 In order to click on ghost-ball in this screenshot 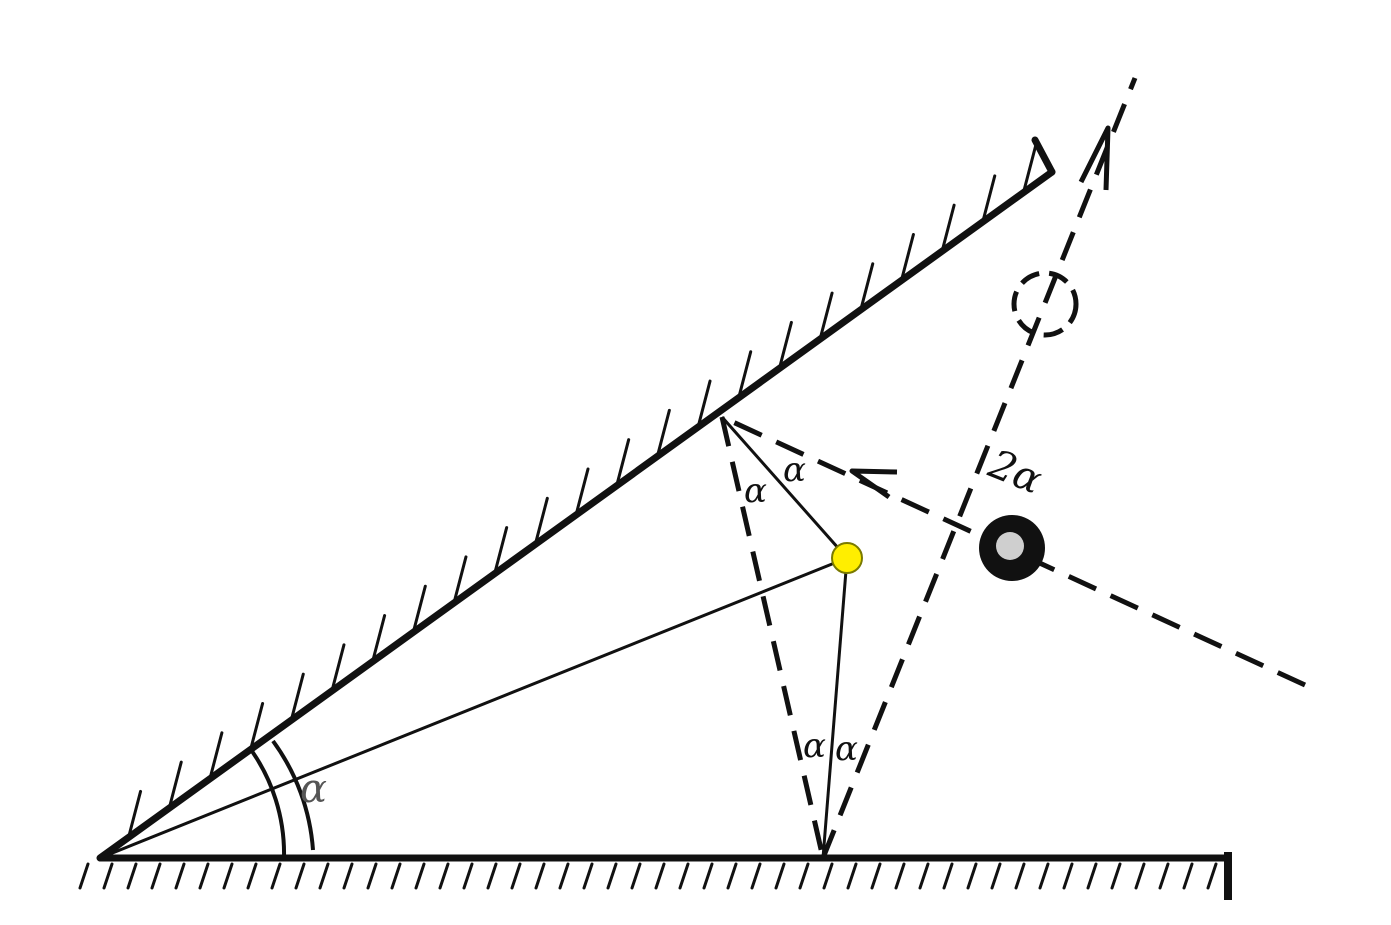, I will do `click(1045, 304)`.